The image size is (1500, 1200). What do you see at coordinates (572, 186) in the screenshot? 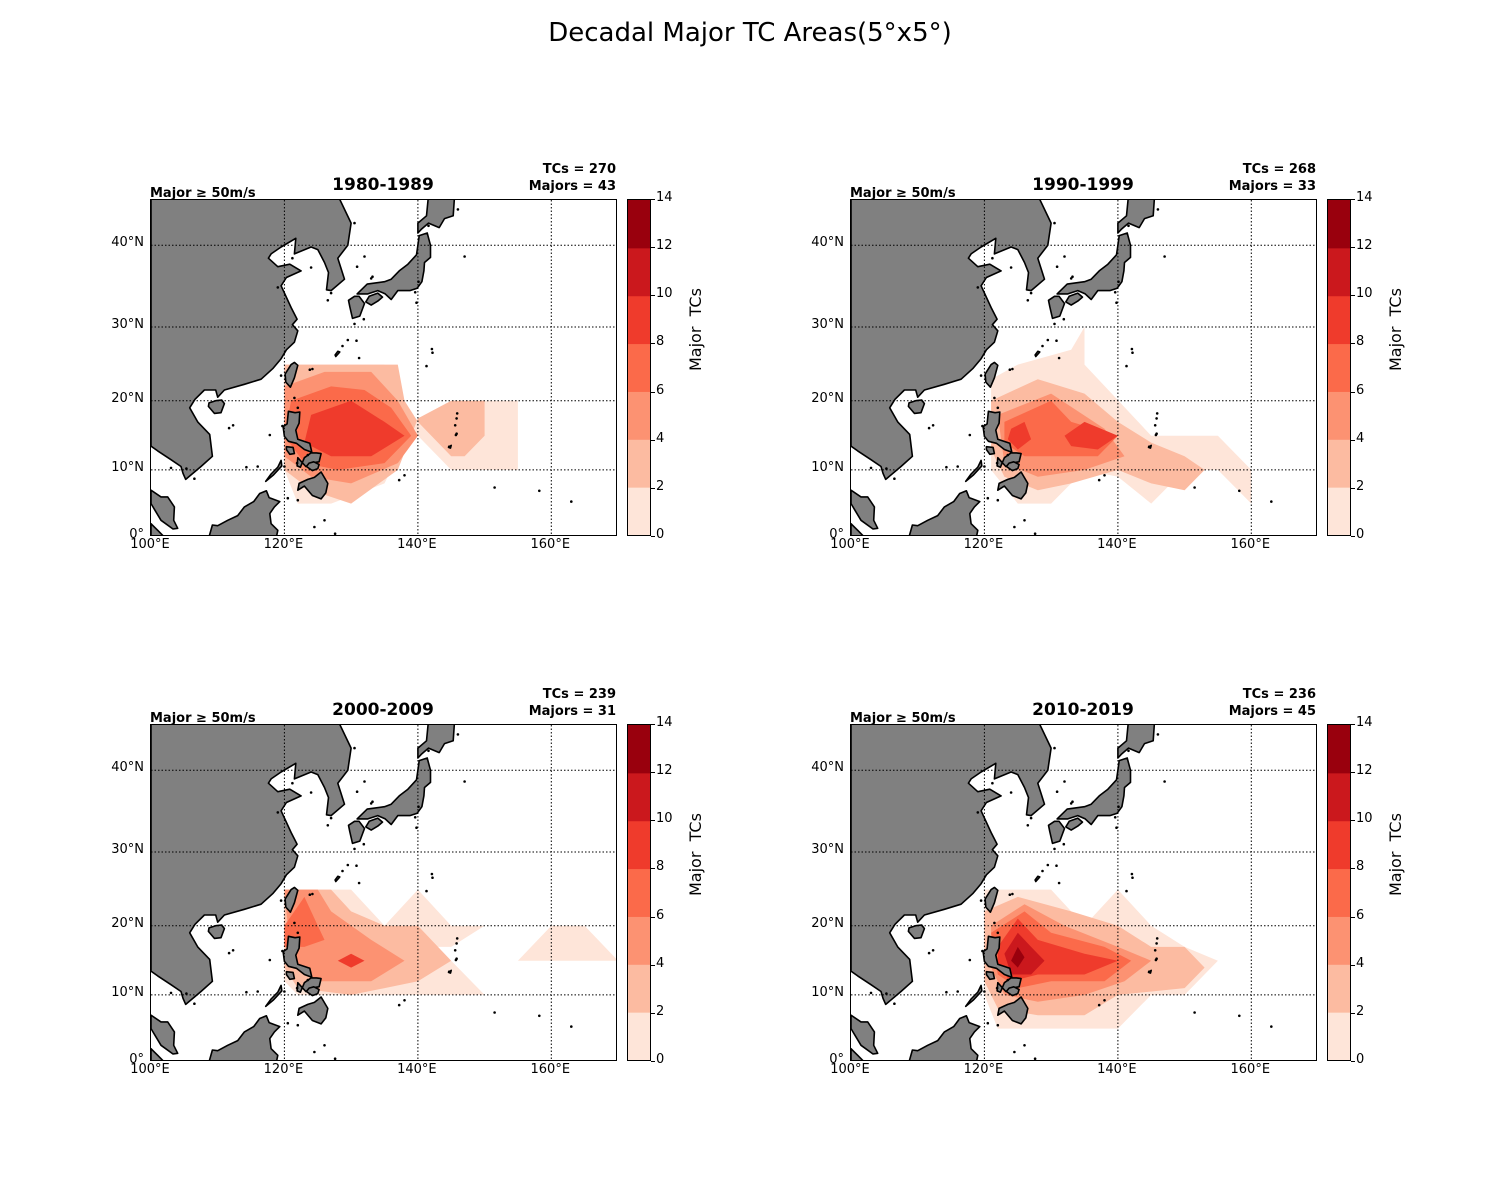
I see `major-count: Majors = 43` at bounding box center [572, 186].